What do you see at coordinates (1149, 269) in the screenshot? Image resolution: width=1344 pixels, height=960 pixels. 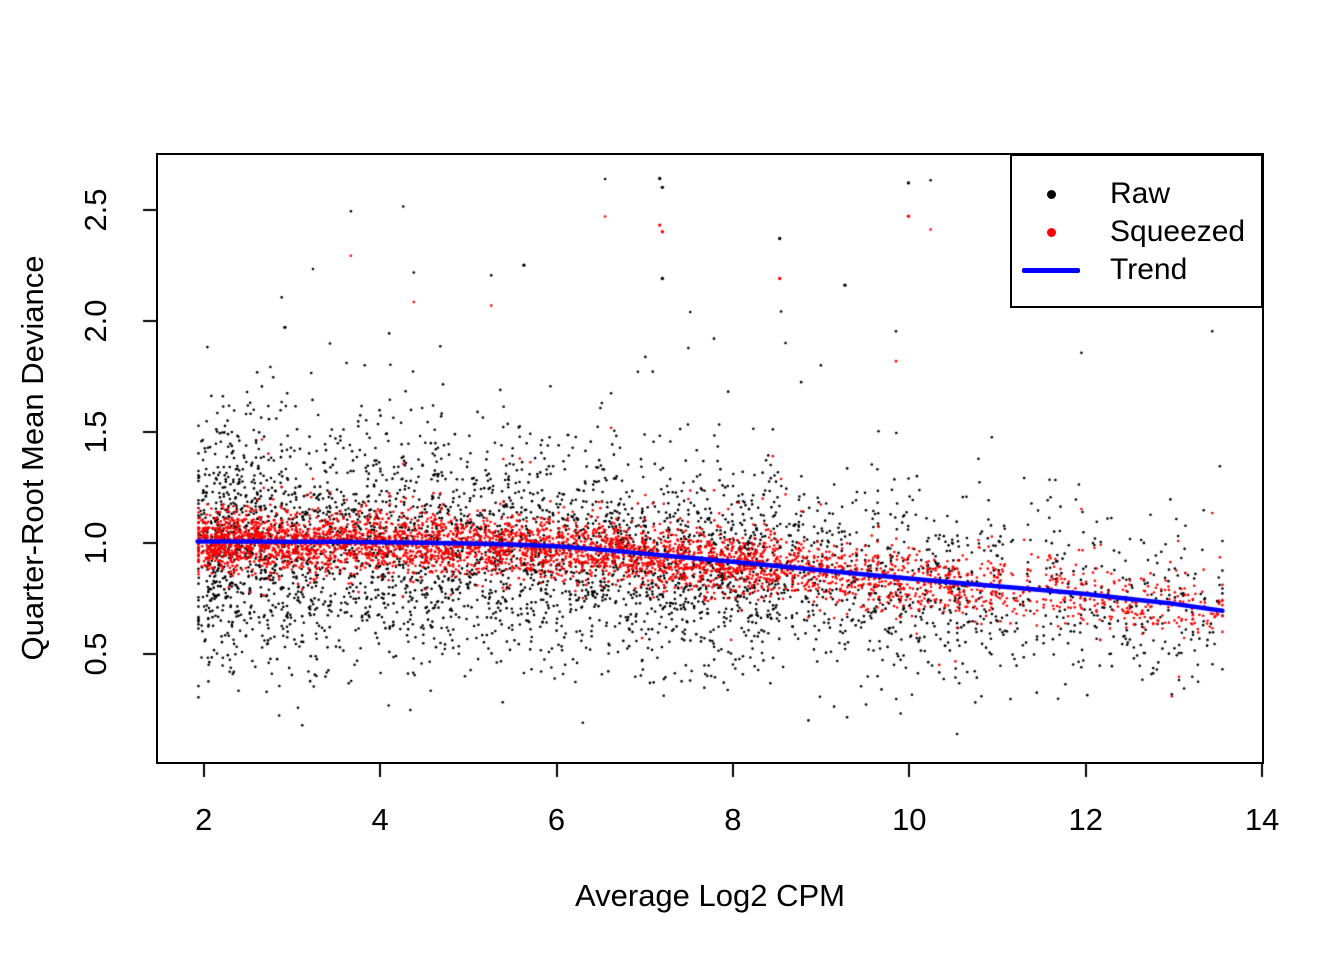 I see `legend-label-trend: Trend` at bounding box center [1149, 269].